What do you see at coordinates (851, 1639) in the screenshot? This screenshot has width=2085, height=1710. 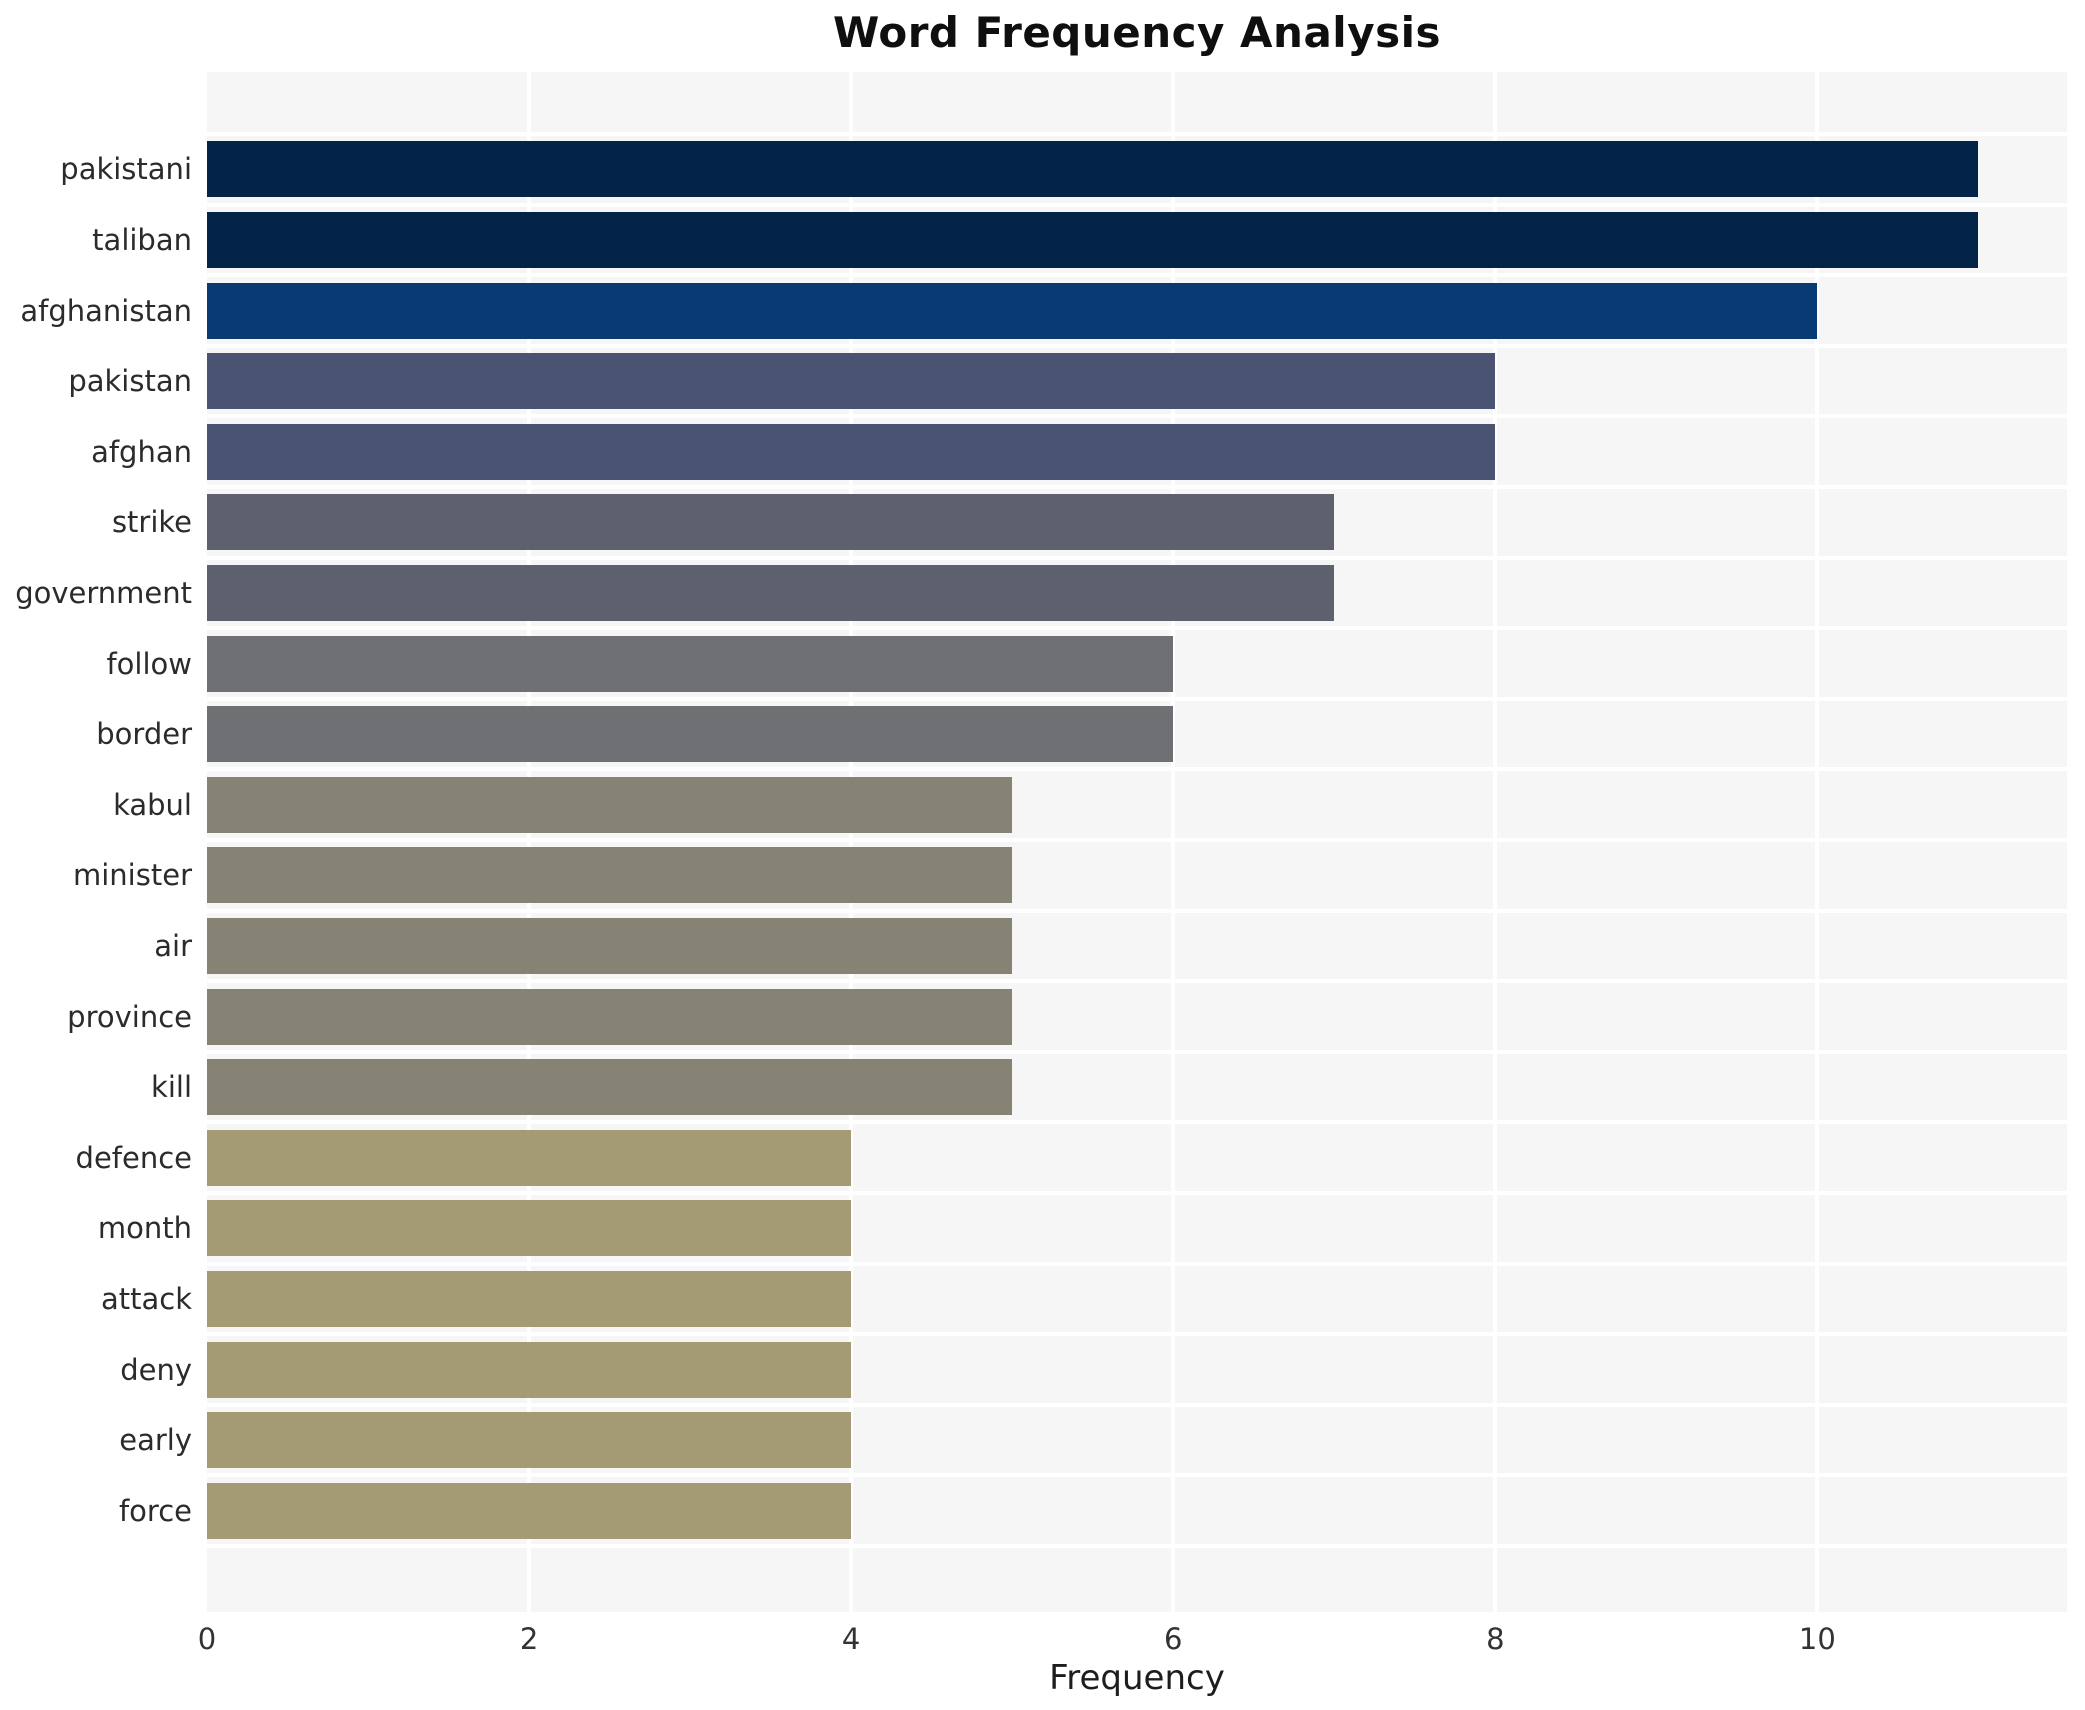 I see `x-tick-label: 4` at bounding box center [851, 1639].